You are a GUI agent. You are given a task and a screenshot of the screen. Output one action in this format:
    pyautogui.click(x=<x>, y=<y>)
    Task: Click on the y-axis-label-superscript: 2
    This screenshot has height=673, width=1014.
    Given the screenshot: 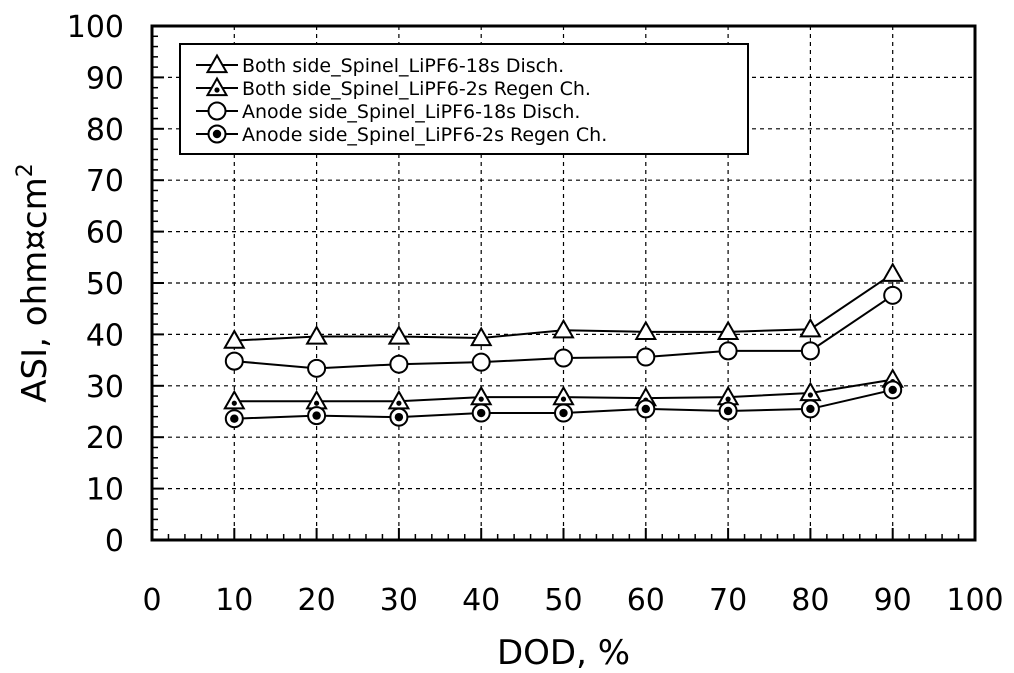 What is the action you would take?
    pyautogui.click(x=25, y=170)
    